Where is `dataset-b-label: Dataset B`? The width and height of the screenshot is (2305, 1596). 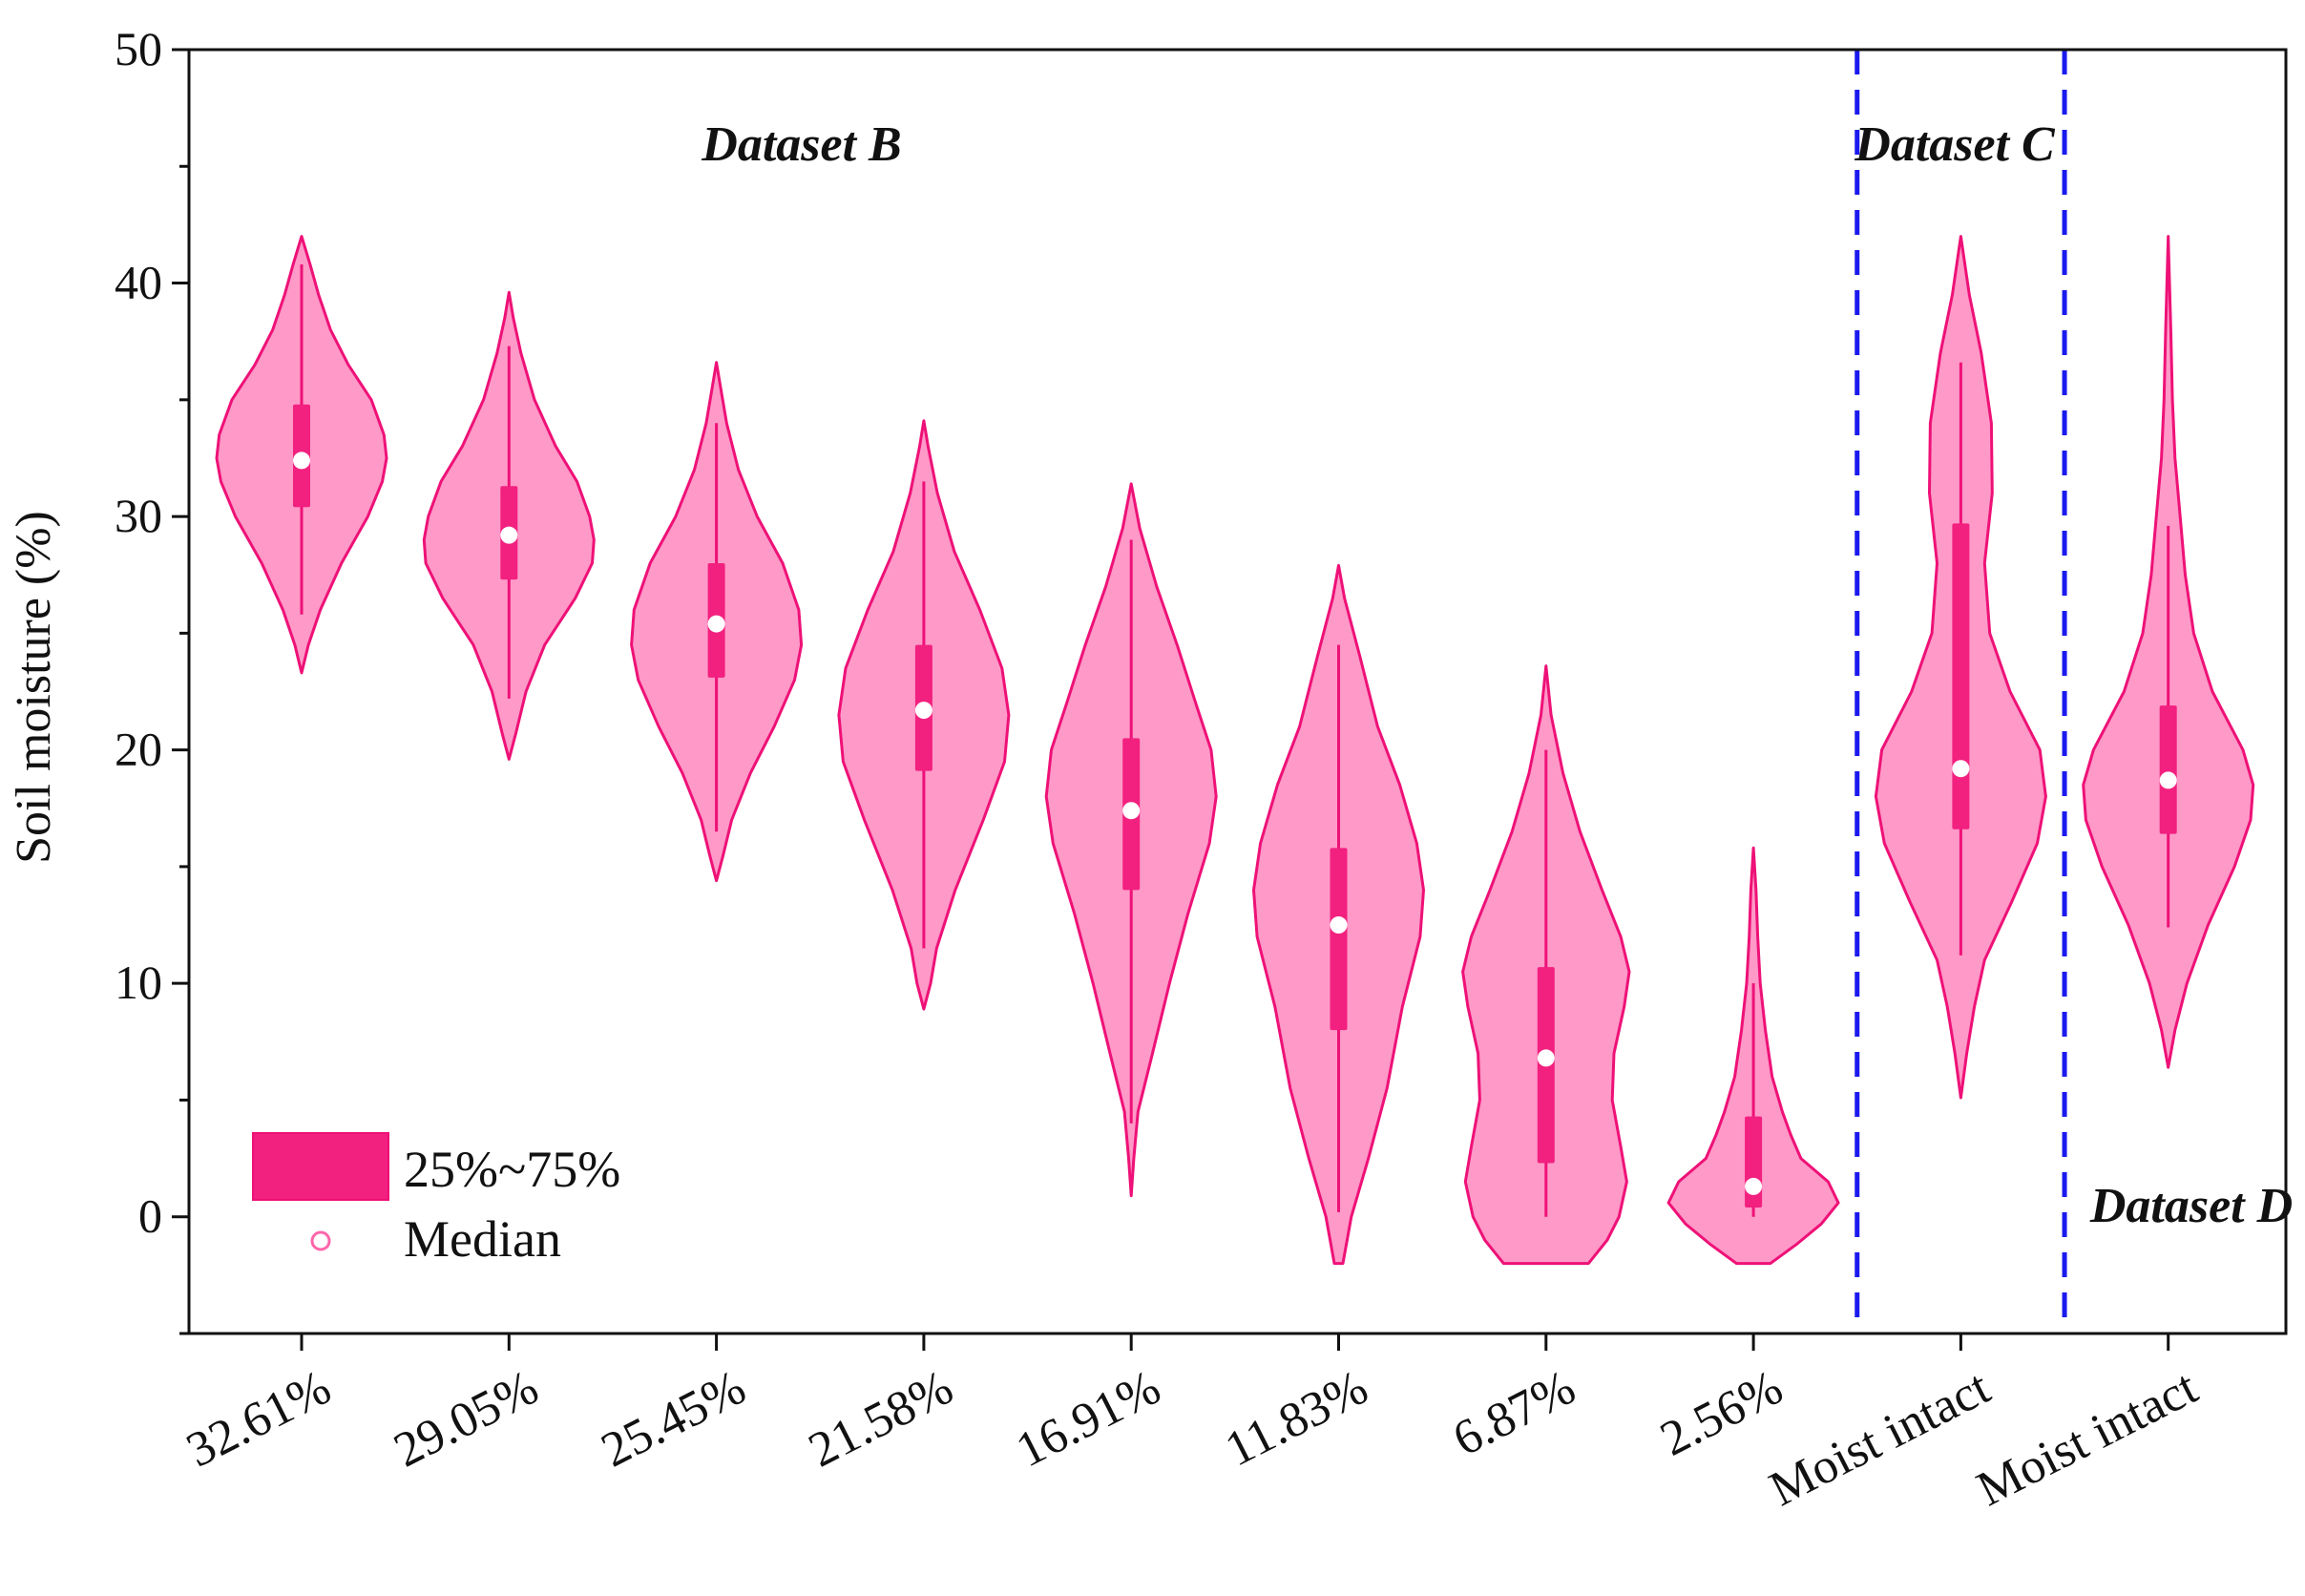
dataset-b-label: Dataset B is located at coordinates (801, 144).